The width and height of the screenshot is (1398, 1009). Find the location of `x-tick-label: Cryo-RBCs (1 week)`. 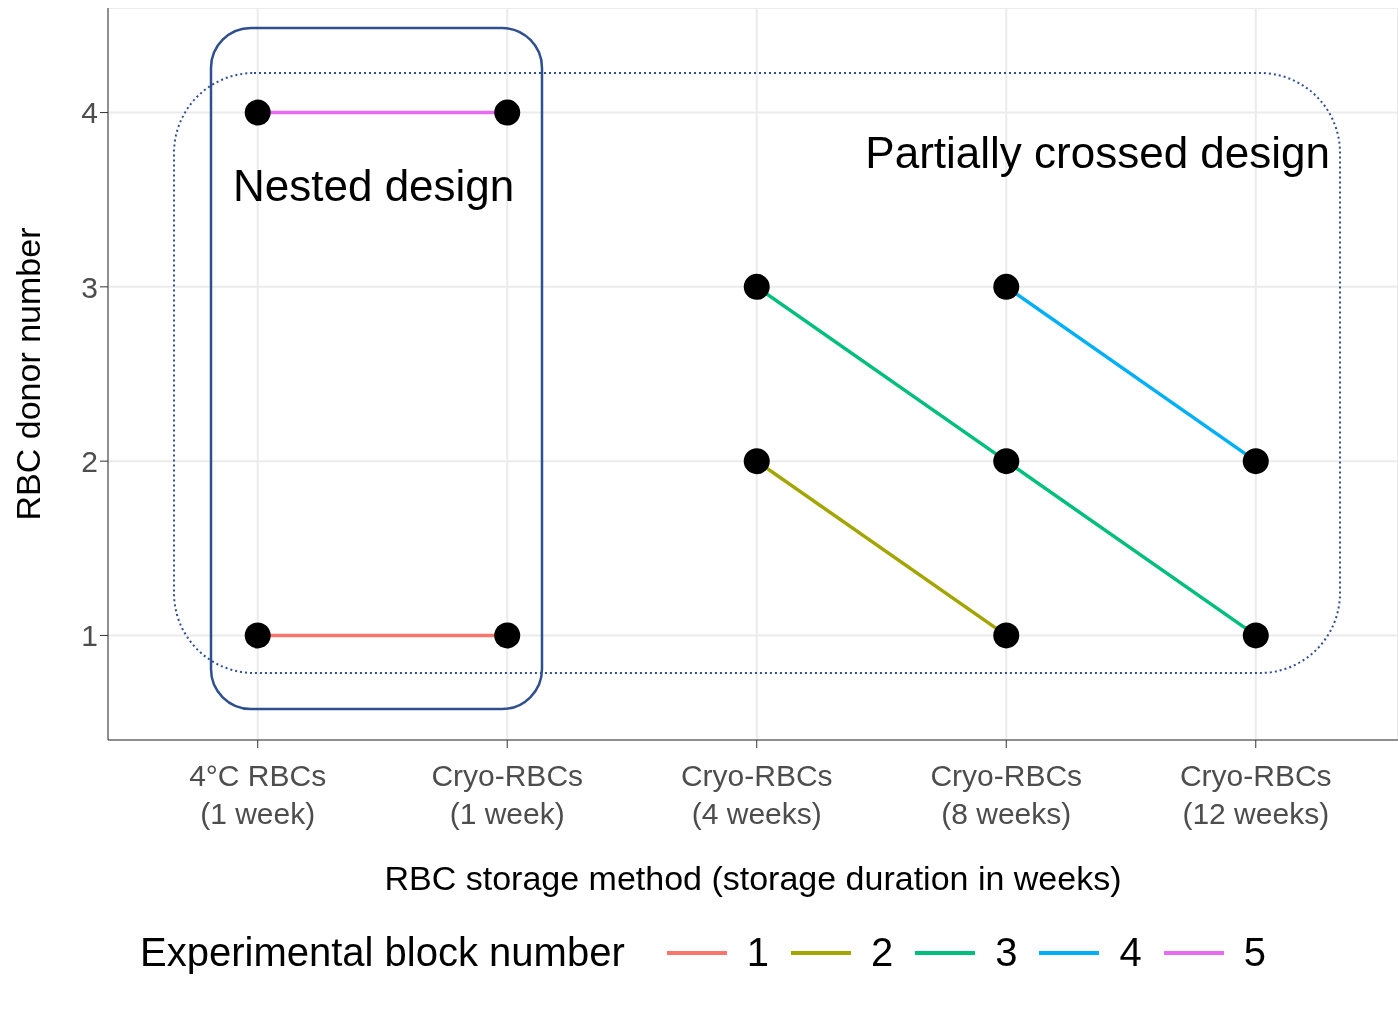

x-tick-label: Cryo-RBCs (1 week) is located at coordinates (507, 794).